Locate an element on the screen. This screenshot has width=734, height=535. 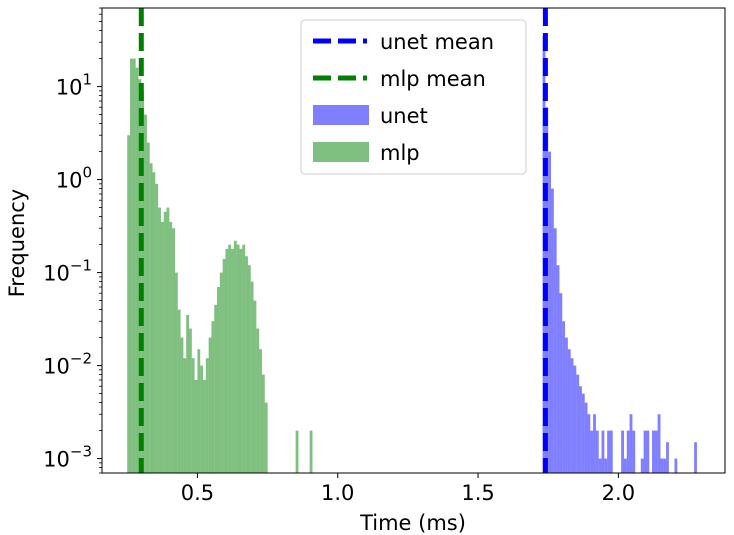
x-tick-label: 1.5 is located at coordinates (477, 493).